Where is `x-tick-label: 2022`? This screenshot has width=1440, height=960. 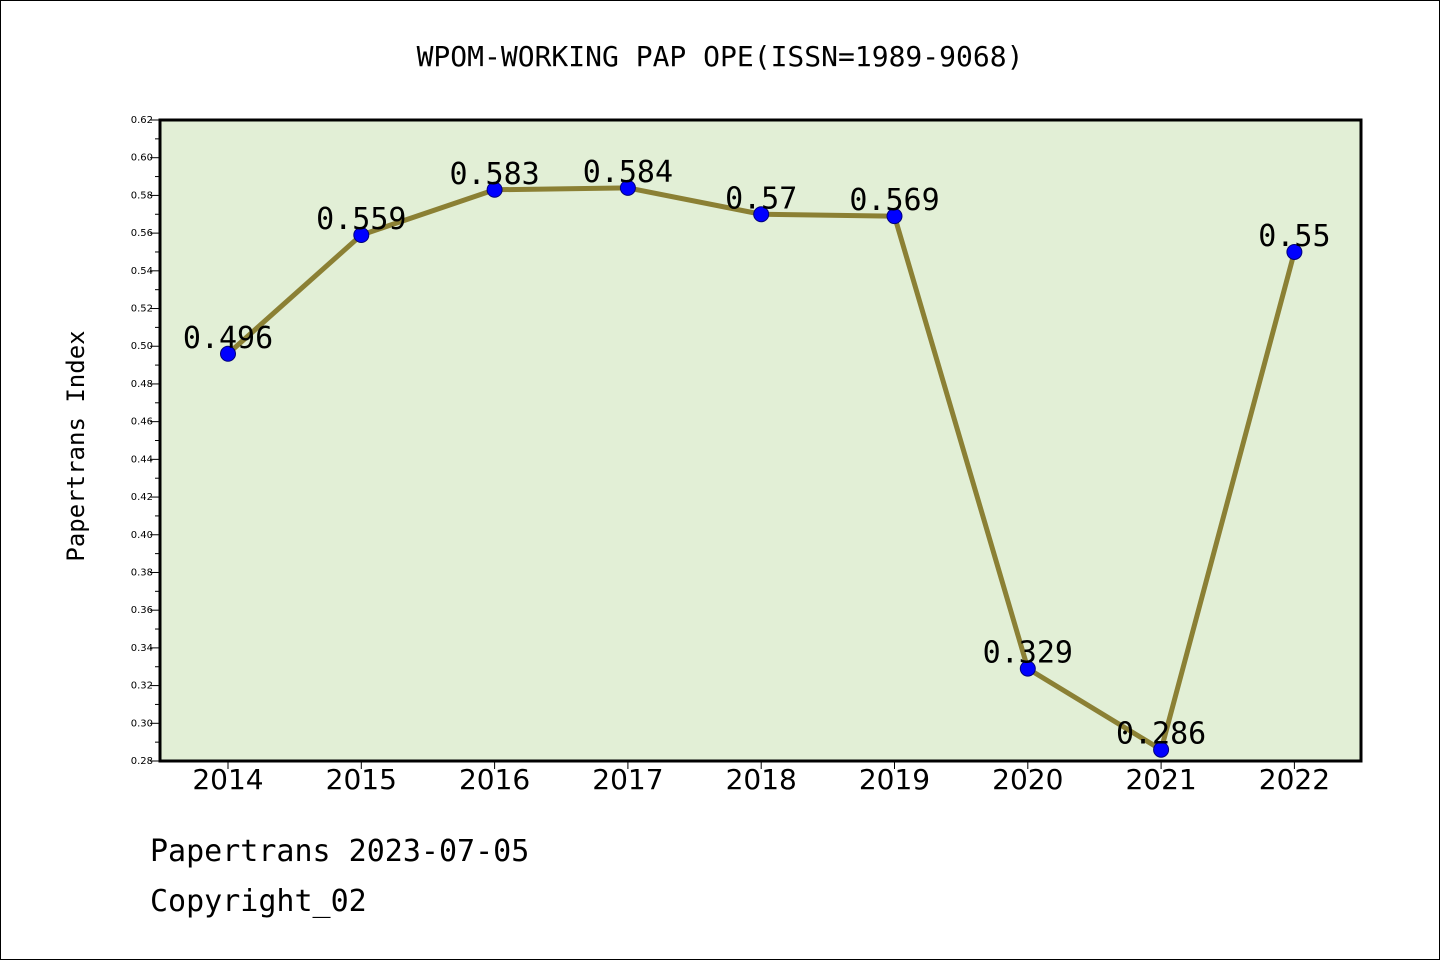 x-tick-label: 2022 is located at coordinates (1294, 779).